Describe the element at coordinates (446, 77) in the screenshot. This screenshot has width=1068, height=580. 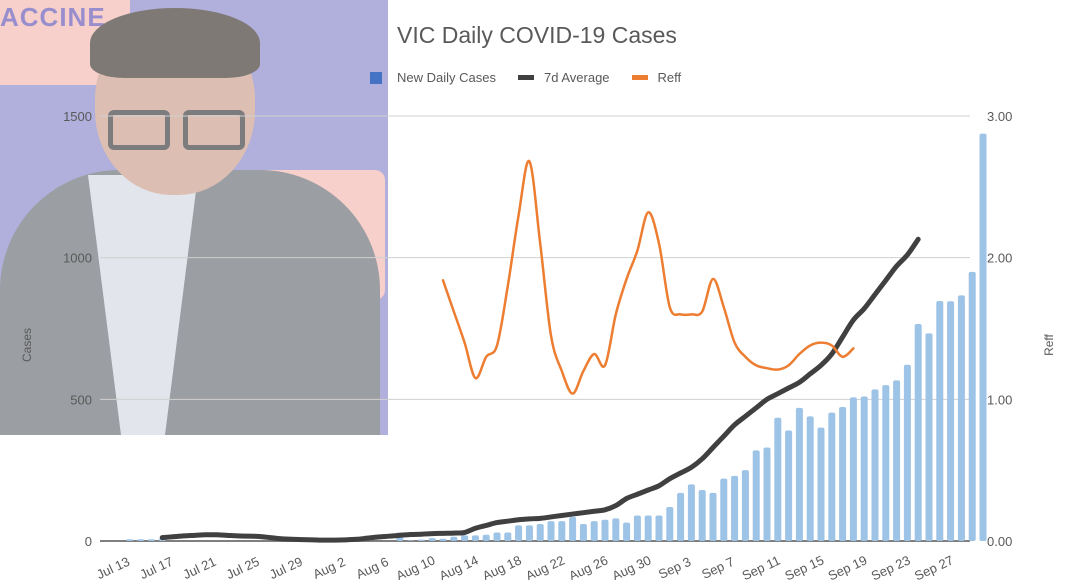
I see `legend-label: New Daily Cases` at that location.